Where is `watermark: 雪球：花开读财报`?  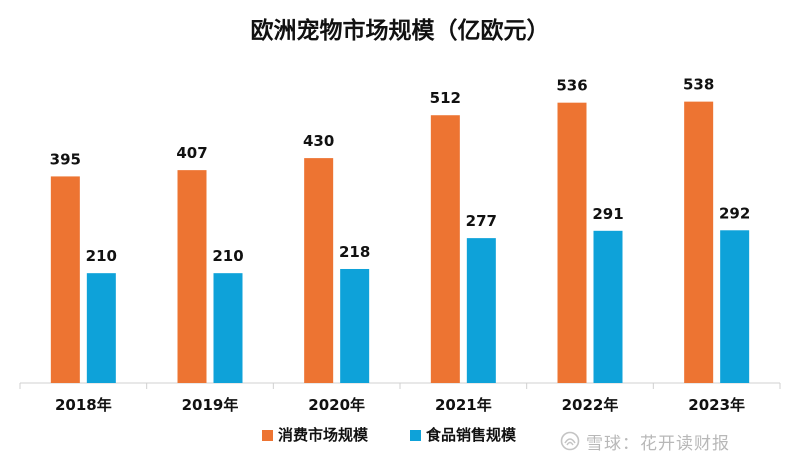 watermark: 雪球：花开读财报 is located at coordinates (645, 441).